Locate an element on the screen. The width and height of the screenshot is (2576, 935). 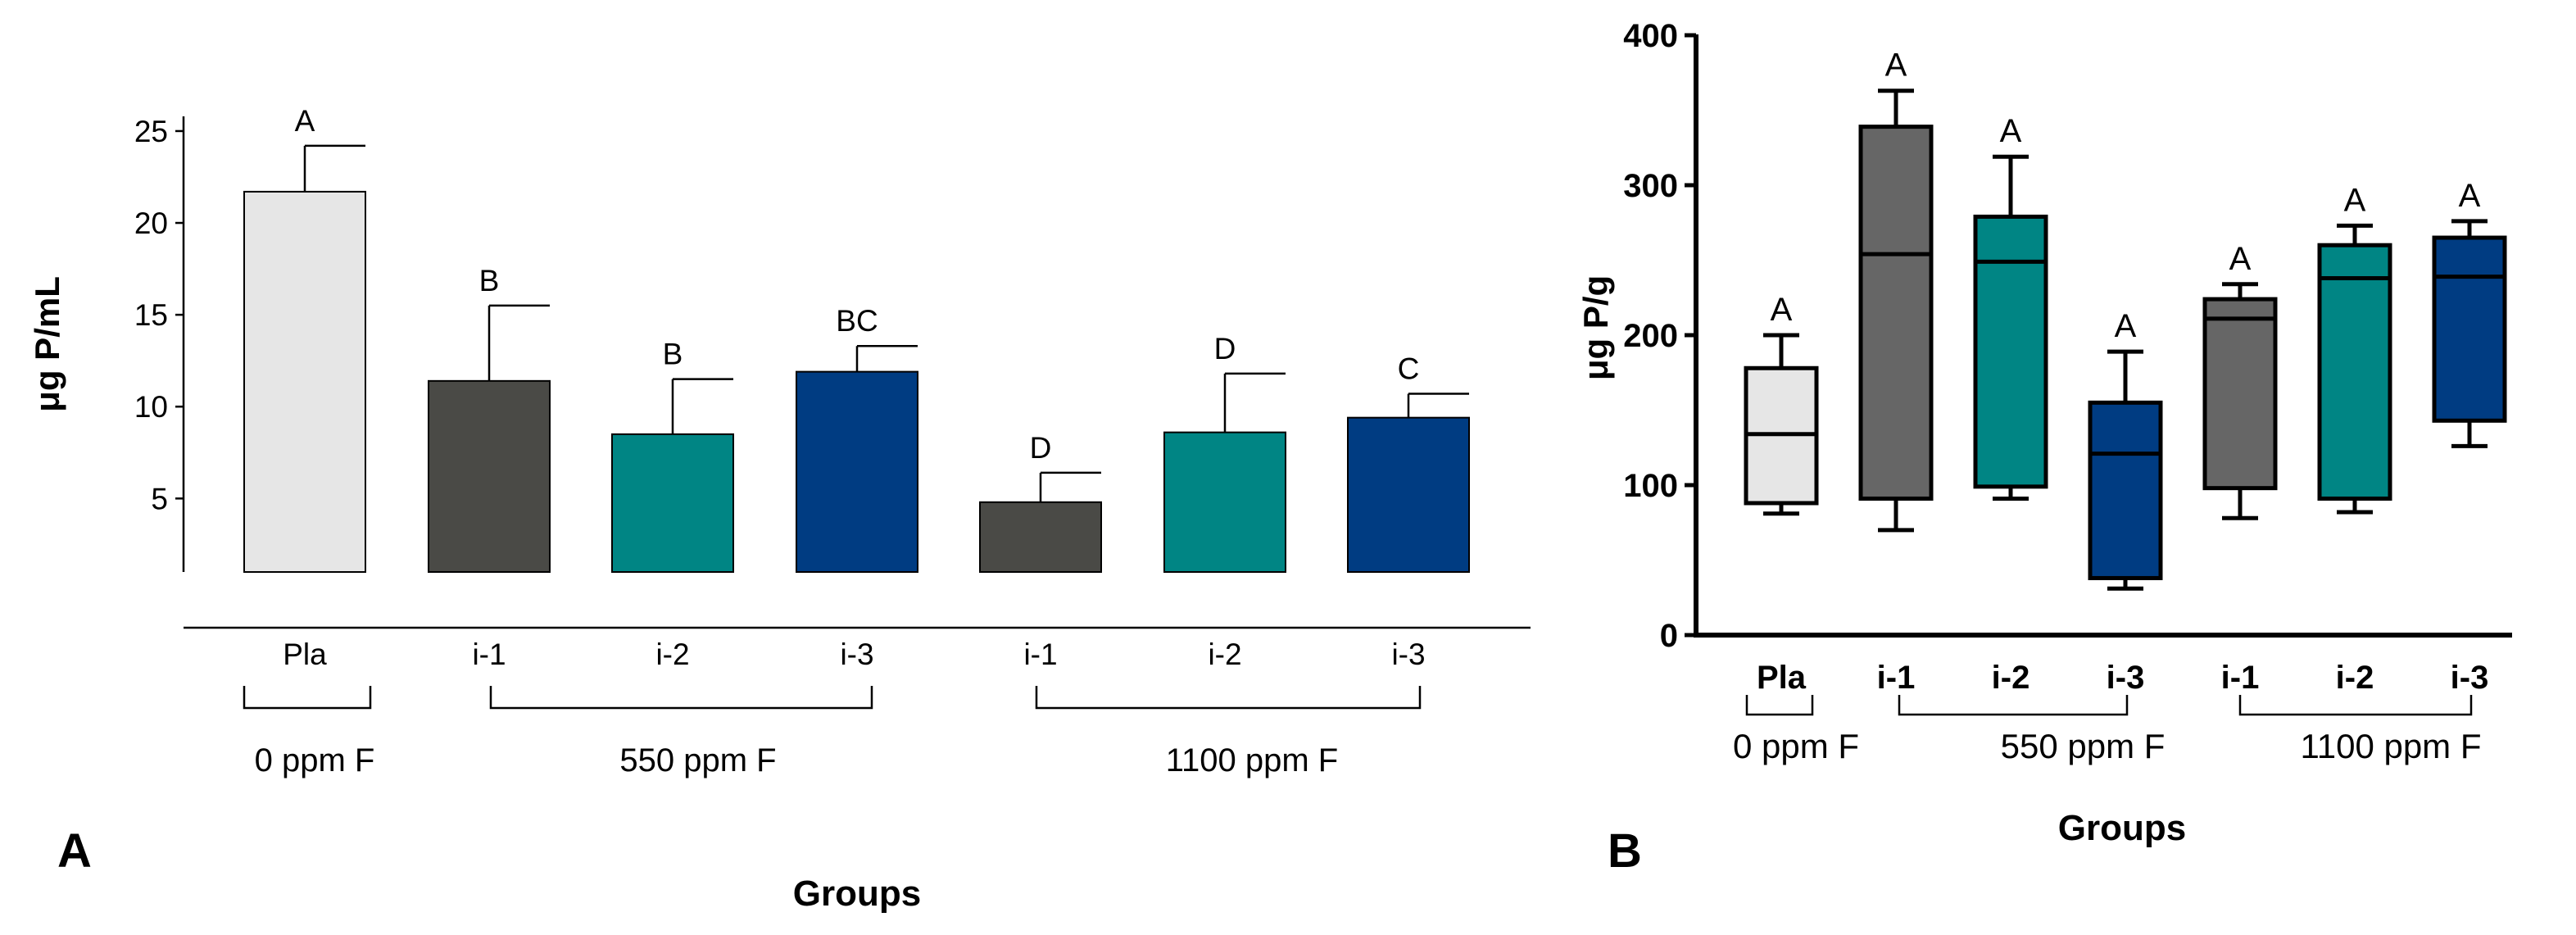
panel-a-y-tick-label: 20 is located at coordinates (151, 223).